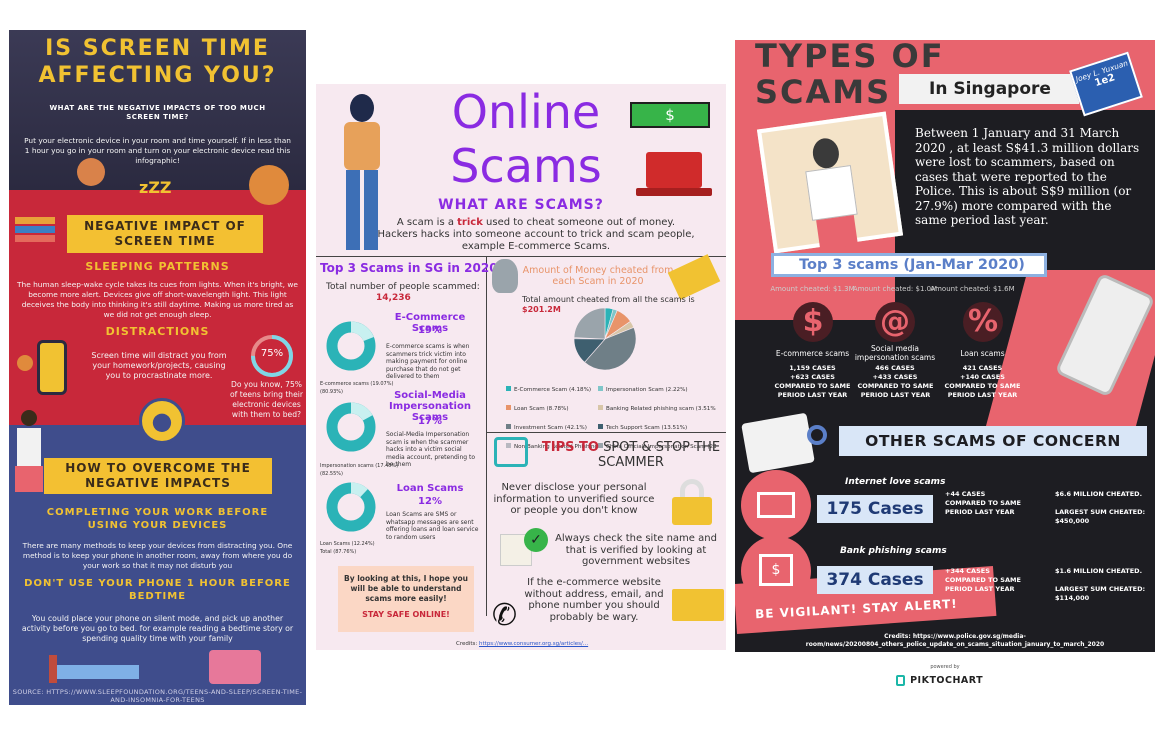  What do you see at coordinates (91, 172) in the screenshot?
I see `child-illustration` at bounding box center [91, 172].